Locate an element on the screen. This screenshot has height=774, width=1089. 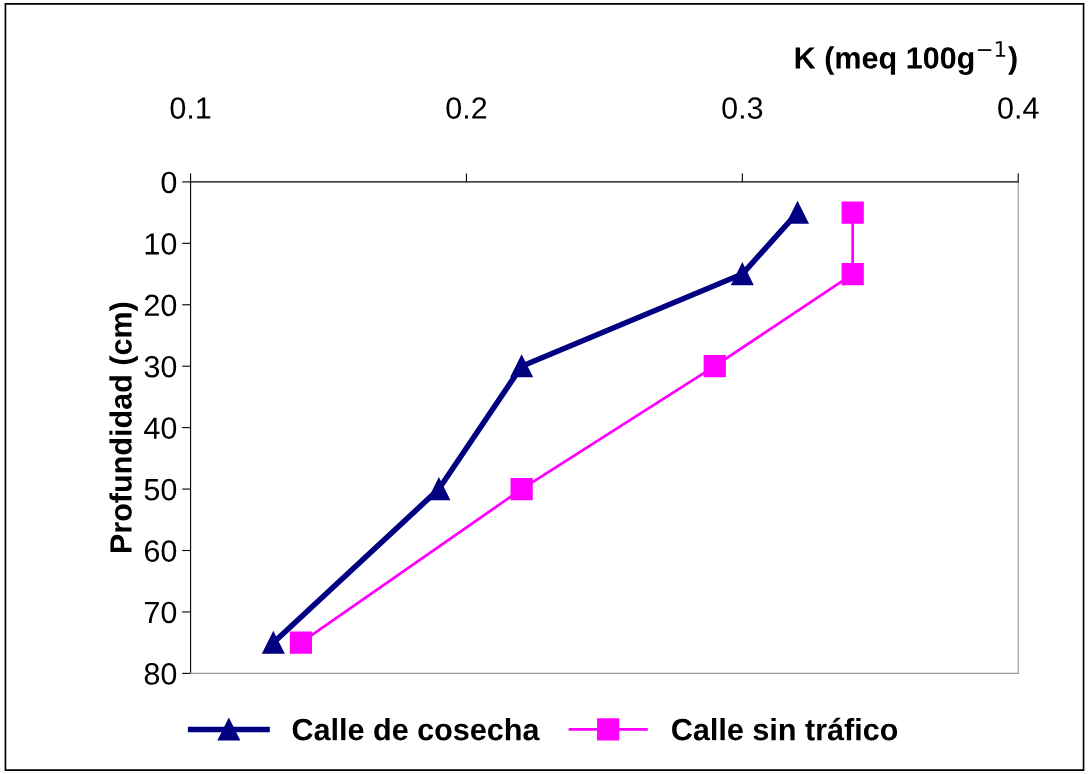
y-axis-title: Profundidad (cm) is located at coordinates (123, 427).